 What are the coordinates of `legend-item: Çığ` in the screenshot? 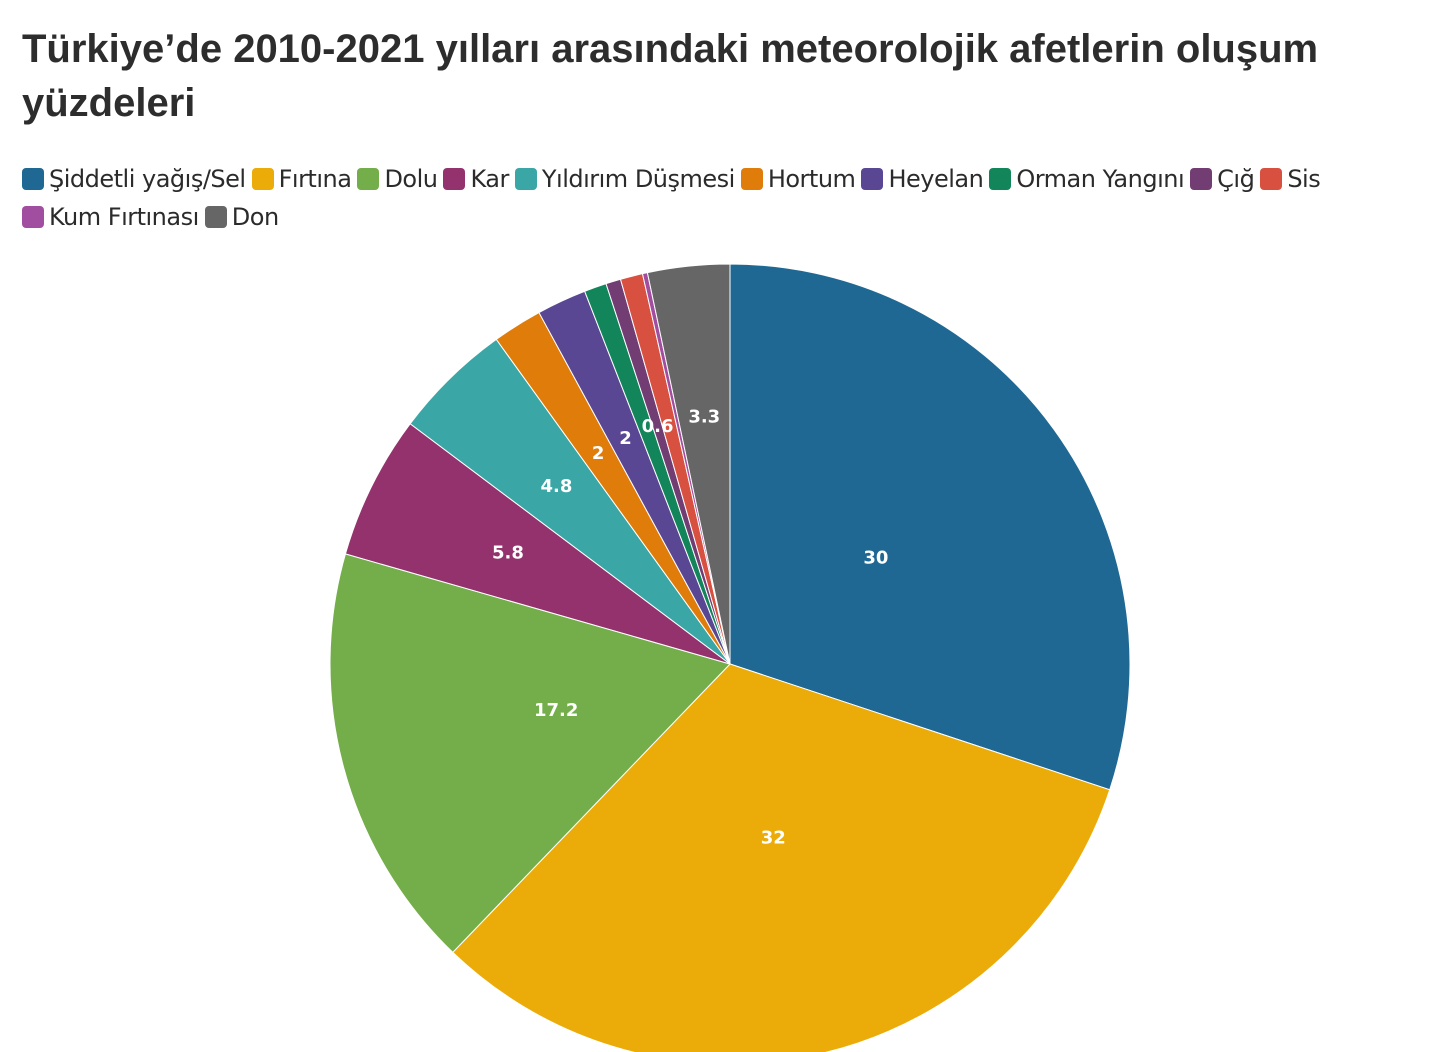 It's located at (1222, 179).